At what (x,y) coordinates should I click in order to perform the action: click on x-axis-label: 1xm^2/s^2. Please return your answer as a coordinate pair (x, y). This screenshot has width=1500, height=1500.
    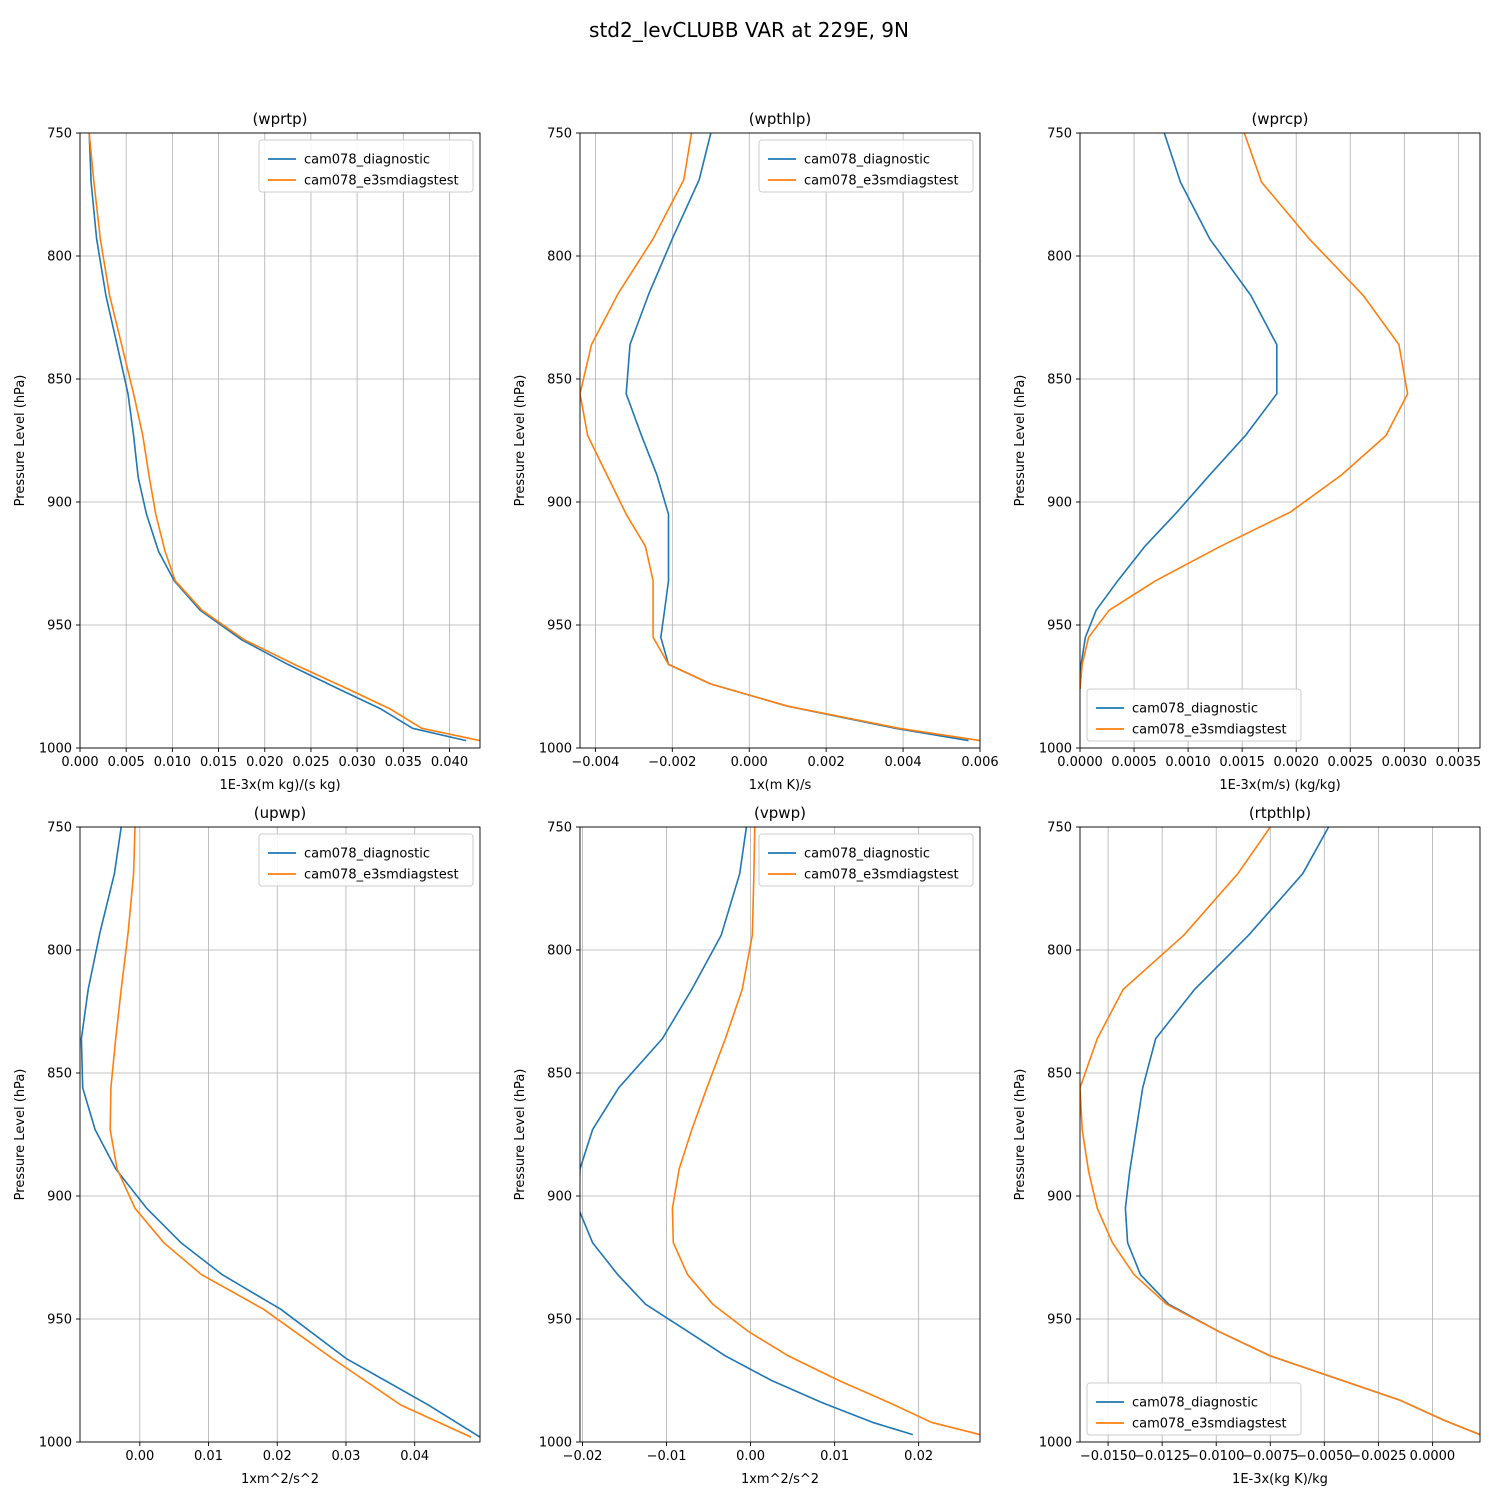
    Looking at the image, I should click on (280, 1479).